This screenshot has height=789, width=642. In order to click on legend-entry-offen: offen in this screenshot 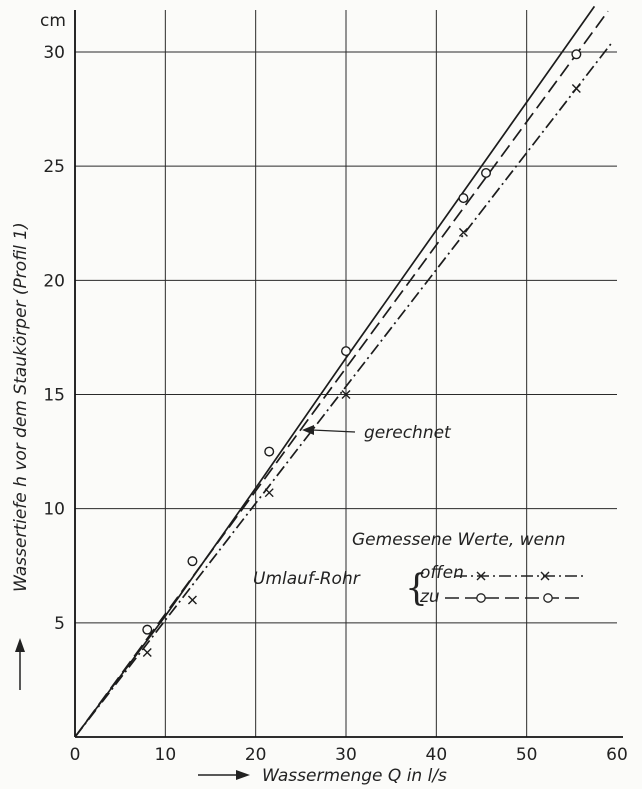, I will do `click(442, 573)`.